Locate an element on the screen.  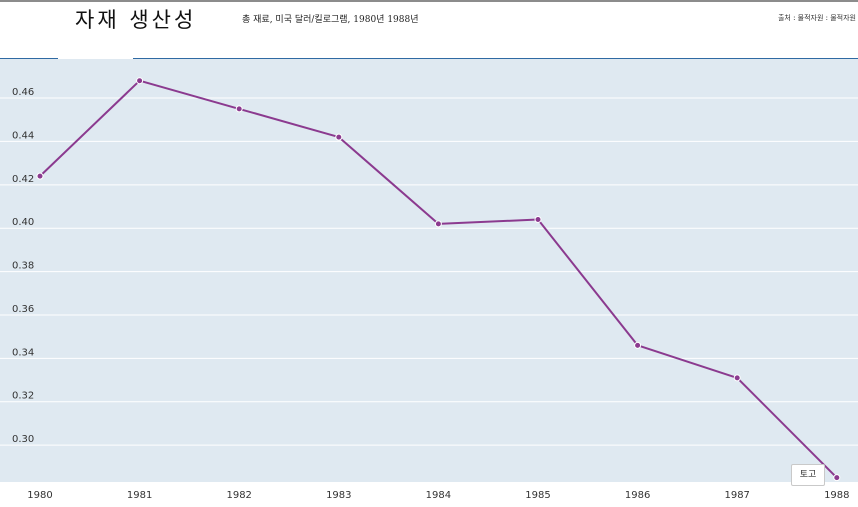
x-tick-label: 1983 is located at coordinates (338, 495).